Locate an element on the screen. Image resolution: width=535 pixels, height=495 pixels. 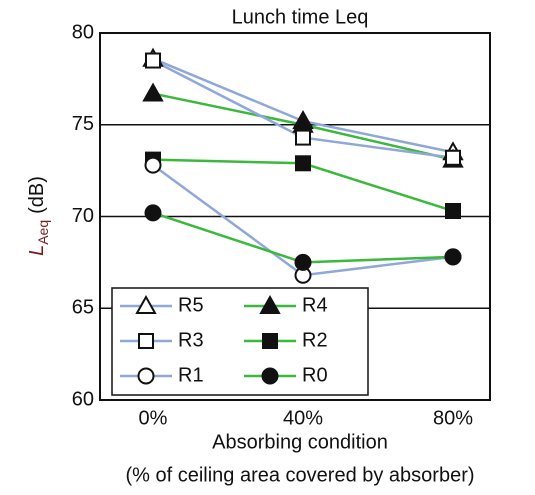
x-axis-label: Absorbing condition is located at coordinates (300, 442).